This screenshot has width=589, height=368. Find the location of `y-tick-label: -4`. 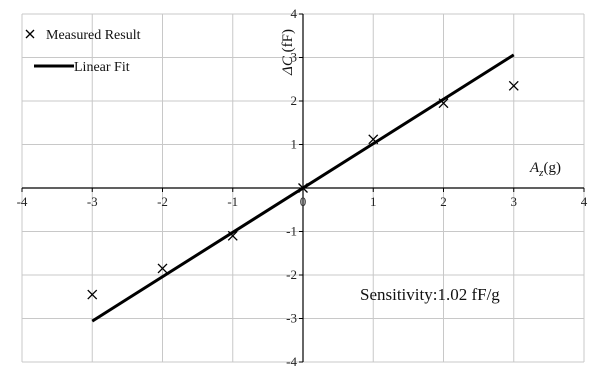

y-tick-label: -4 is located at coordinates (291, 361).